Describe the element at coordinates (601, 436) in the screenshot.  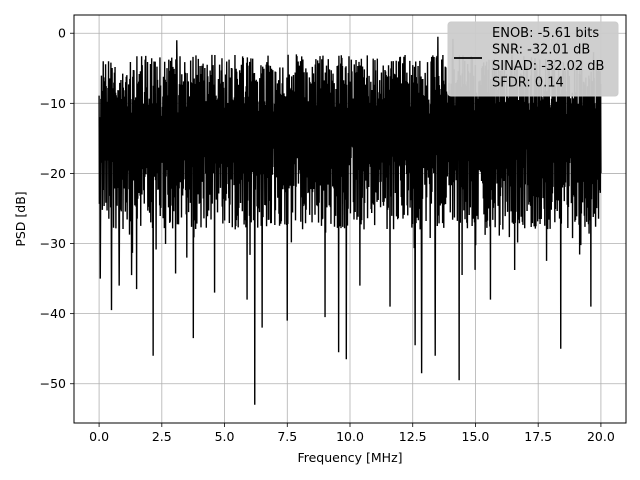
I see `x-tick-label: 20.0` at that location.